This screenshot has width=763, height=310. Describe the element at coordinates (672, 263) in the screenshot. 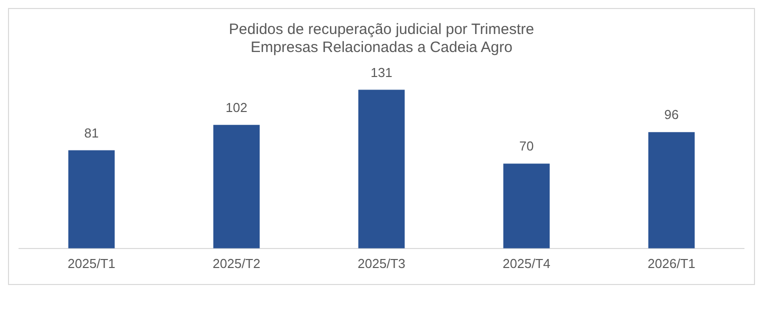

I see `x-tick-label: 2026/T1` at that location.